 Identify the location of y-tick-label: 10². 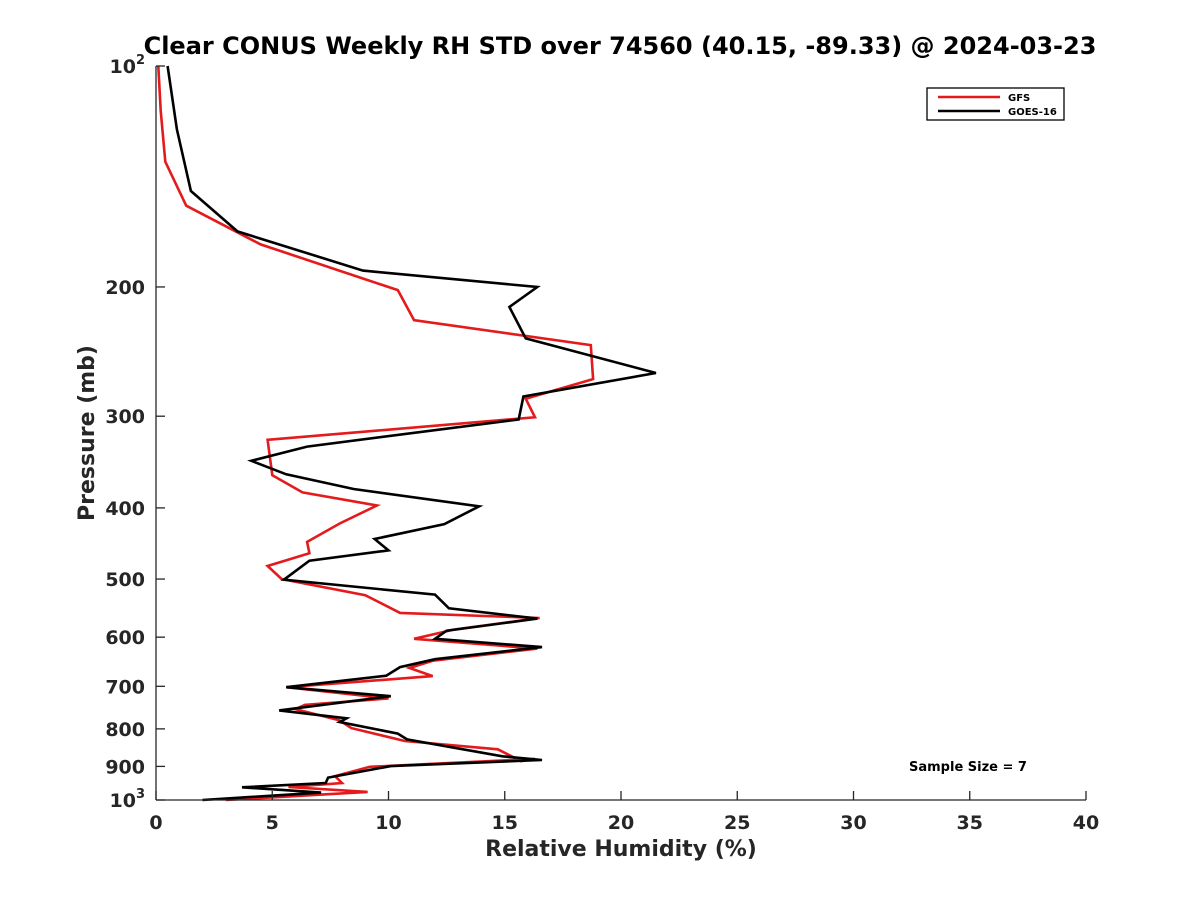
(128, 65).